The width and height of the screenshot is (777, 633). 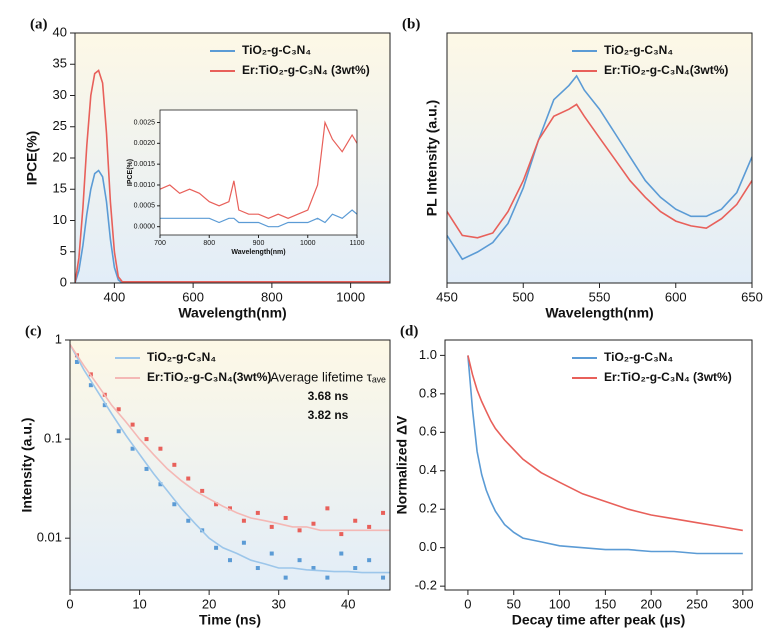 I want to click on frame, so click(x=258, y=172).